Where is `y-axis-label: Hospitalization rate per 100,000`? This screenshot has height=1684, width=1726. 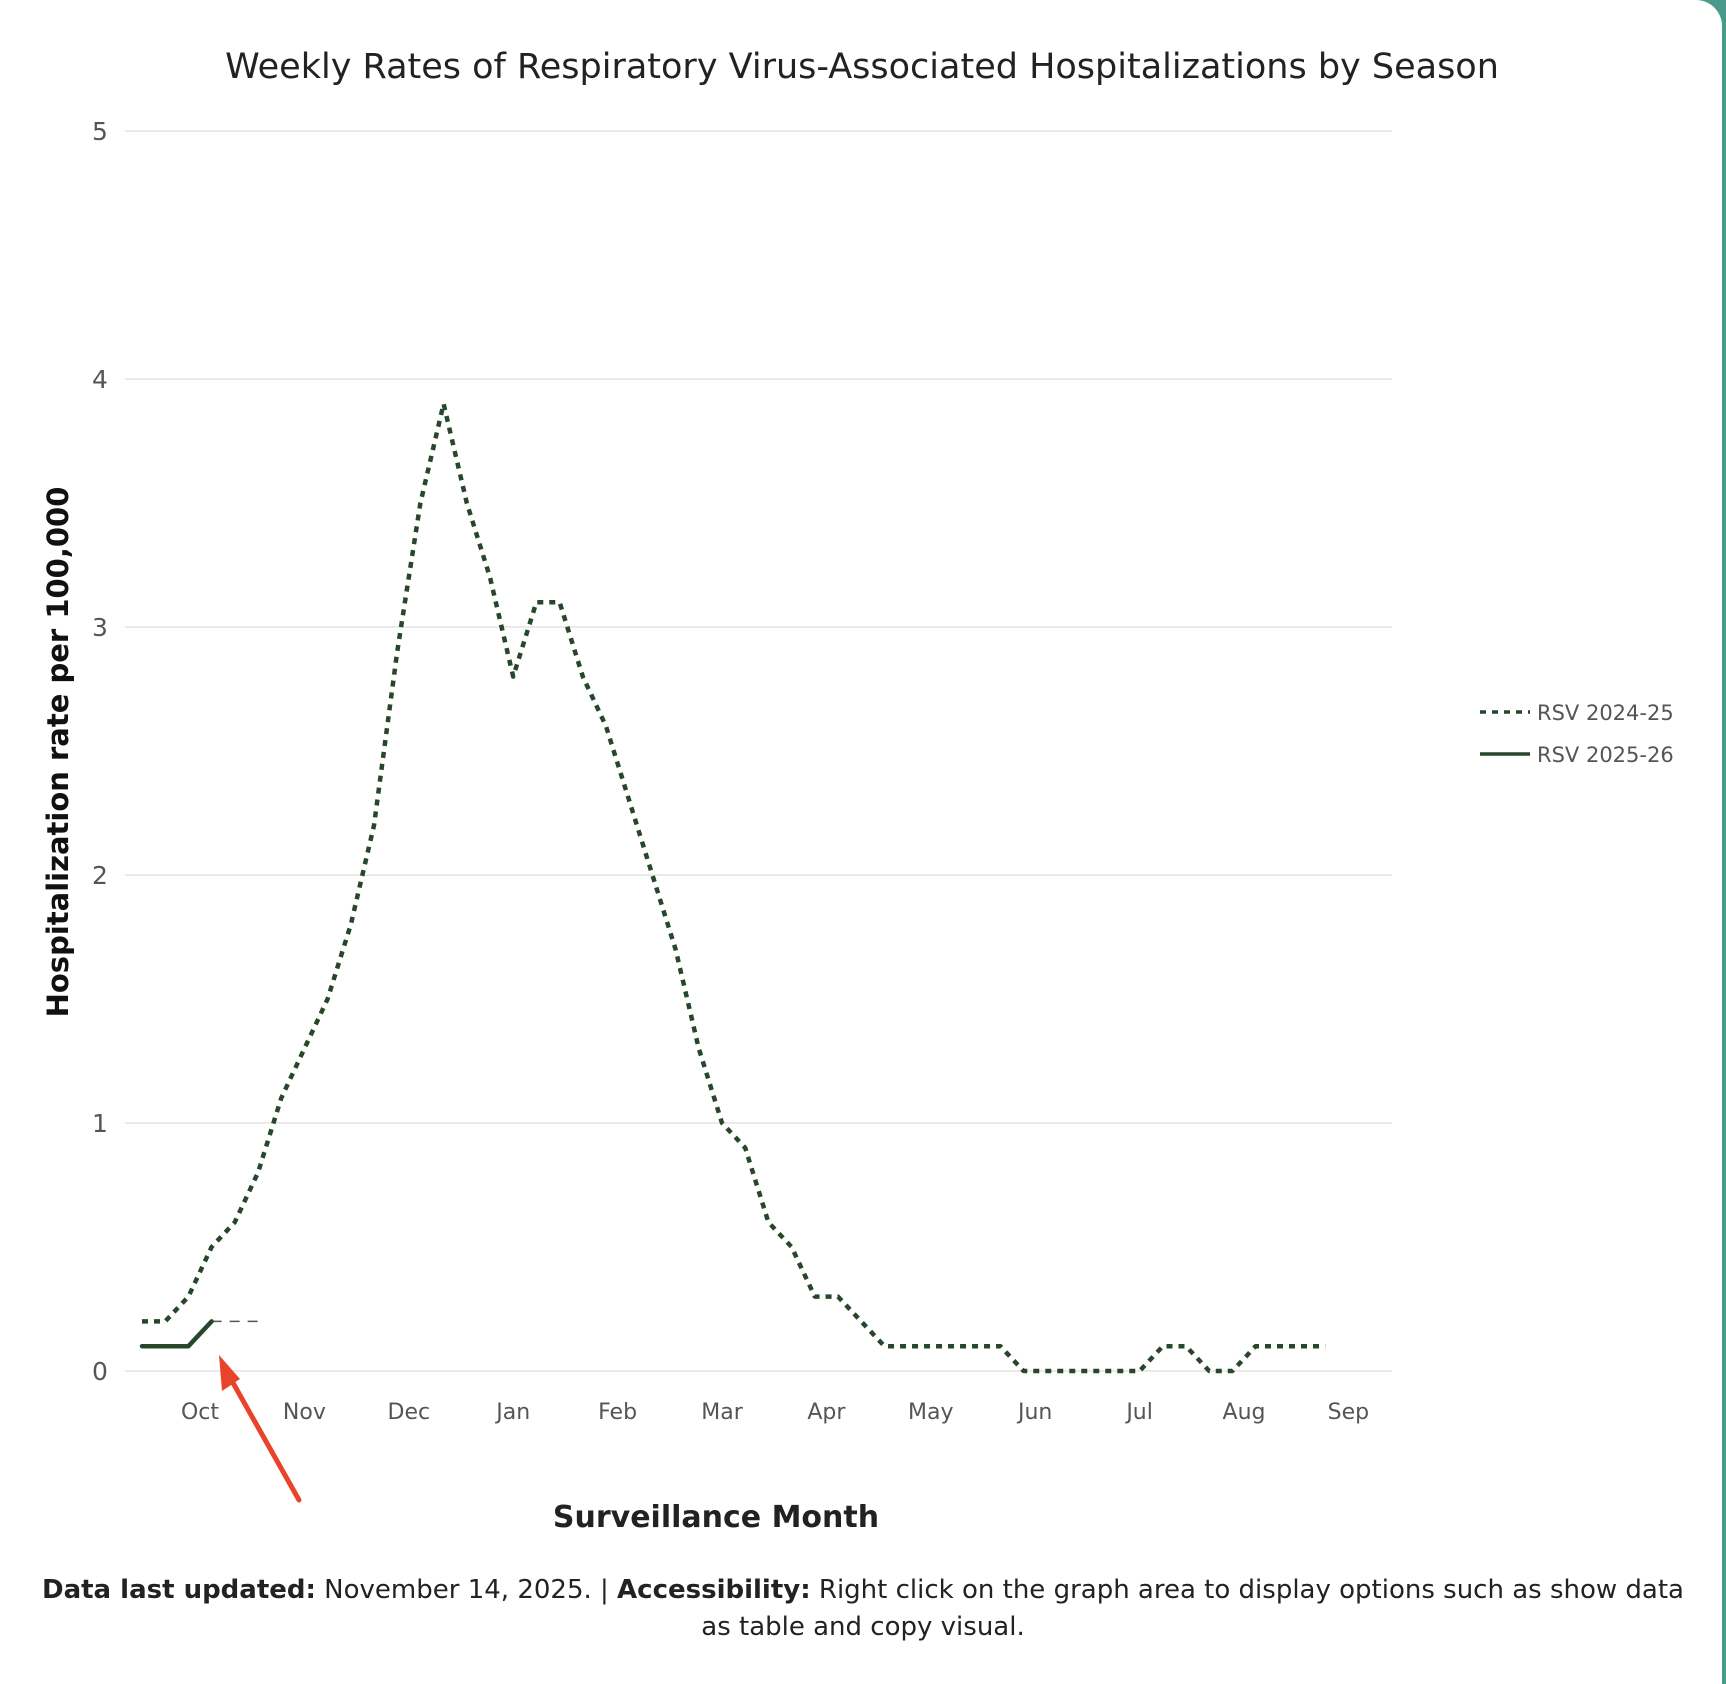 y-axis-label: Hospitalization rate per 100,000 is located at coordinates (58, 752).